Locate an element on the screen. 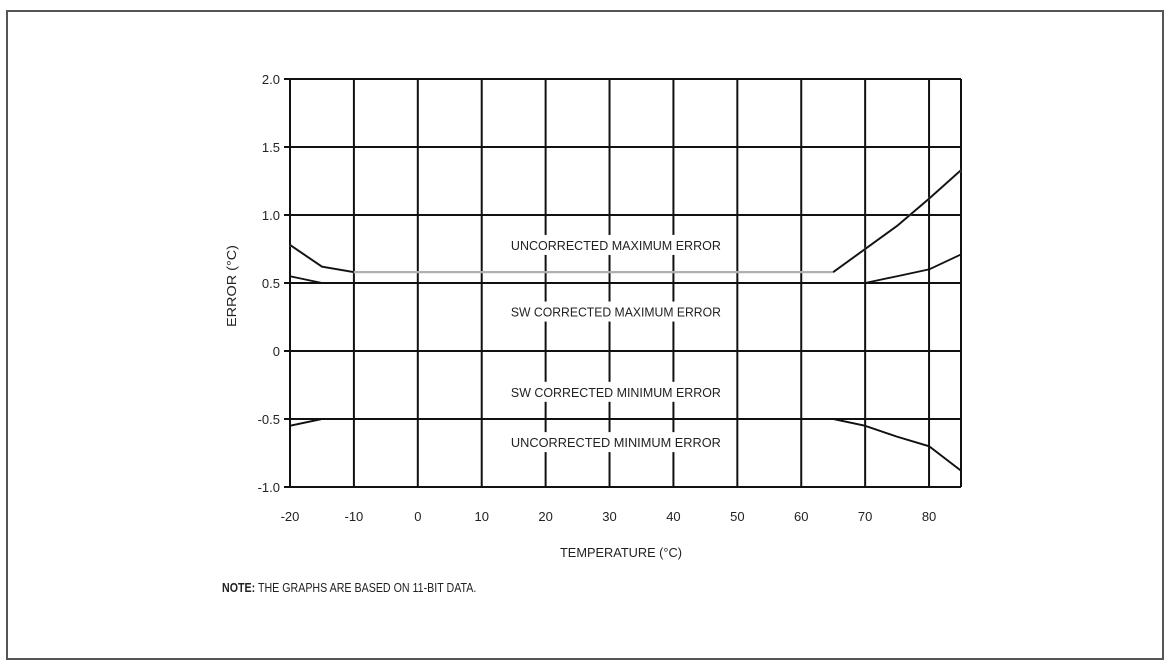  x-tick-label: 30 is located at coordinates (609, 516).